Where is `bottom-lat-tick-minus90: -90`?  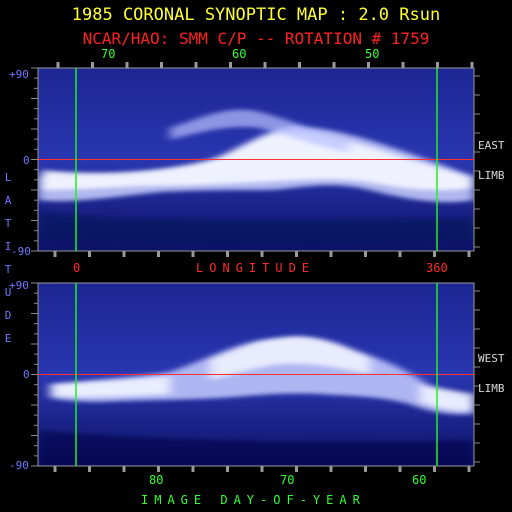 bottom-lat-tick-minus90: -90 is located at coordinates (19, 465).